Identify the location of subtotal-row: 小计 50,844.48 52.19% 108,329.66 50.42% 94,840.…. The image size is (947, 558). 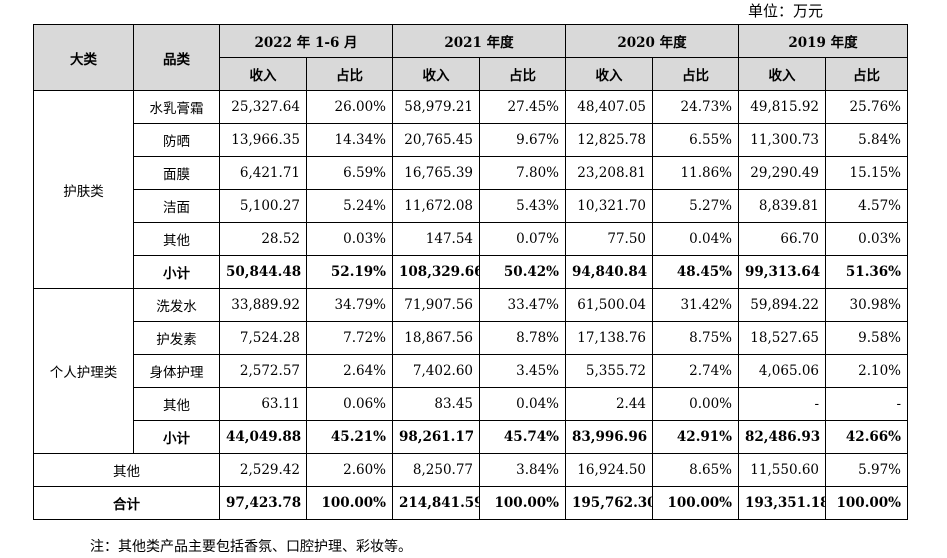
(471, 272).